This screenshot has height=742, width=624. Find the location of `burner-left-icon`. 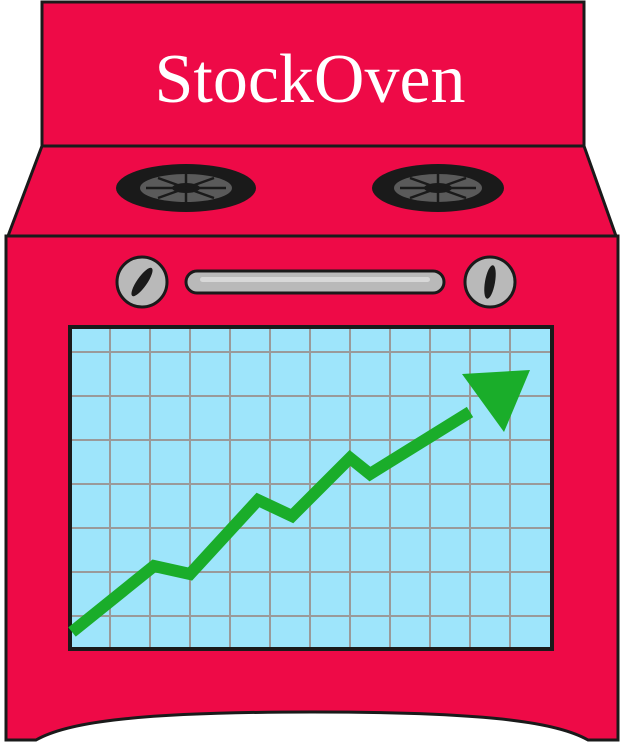

burner-left-icon is located at coordinates (186, 188).